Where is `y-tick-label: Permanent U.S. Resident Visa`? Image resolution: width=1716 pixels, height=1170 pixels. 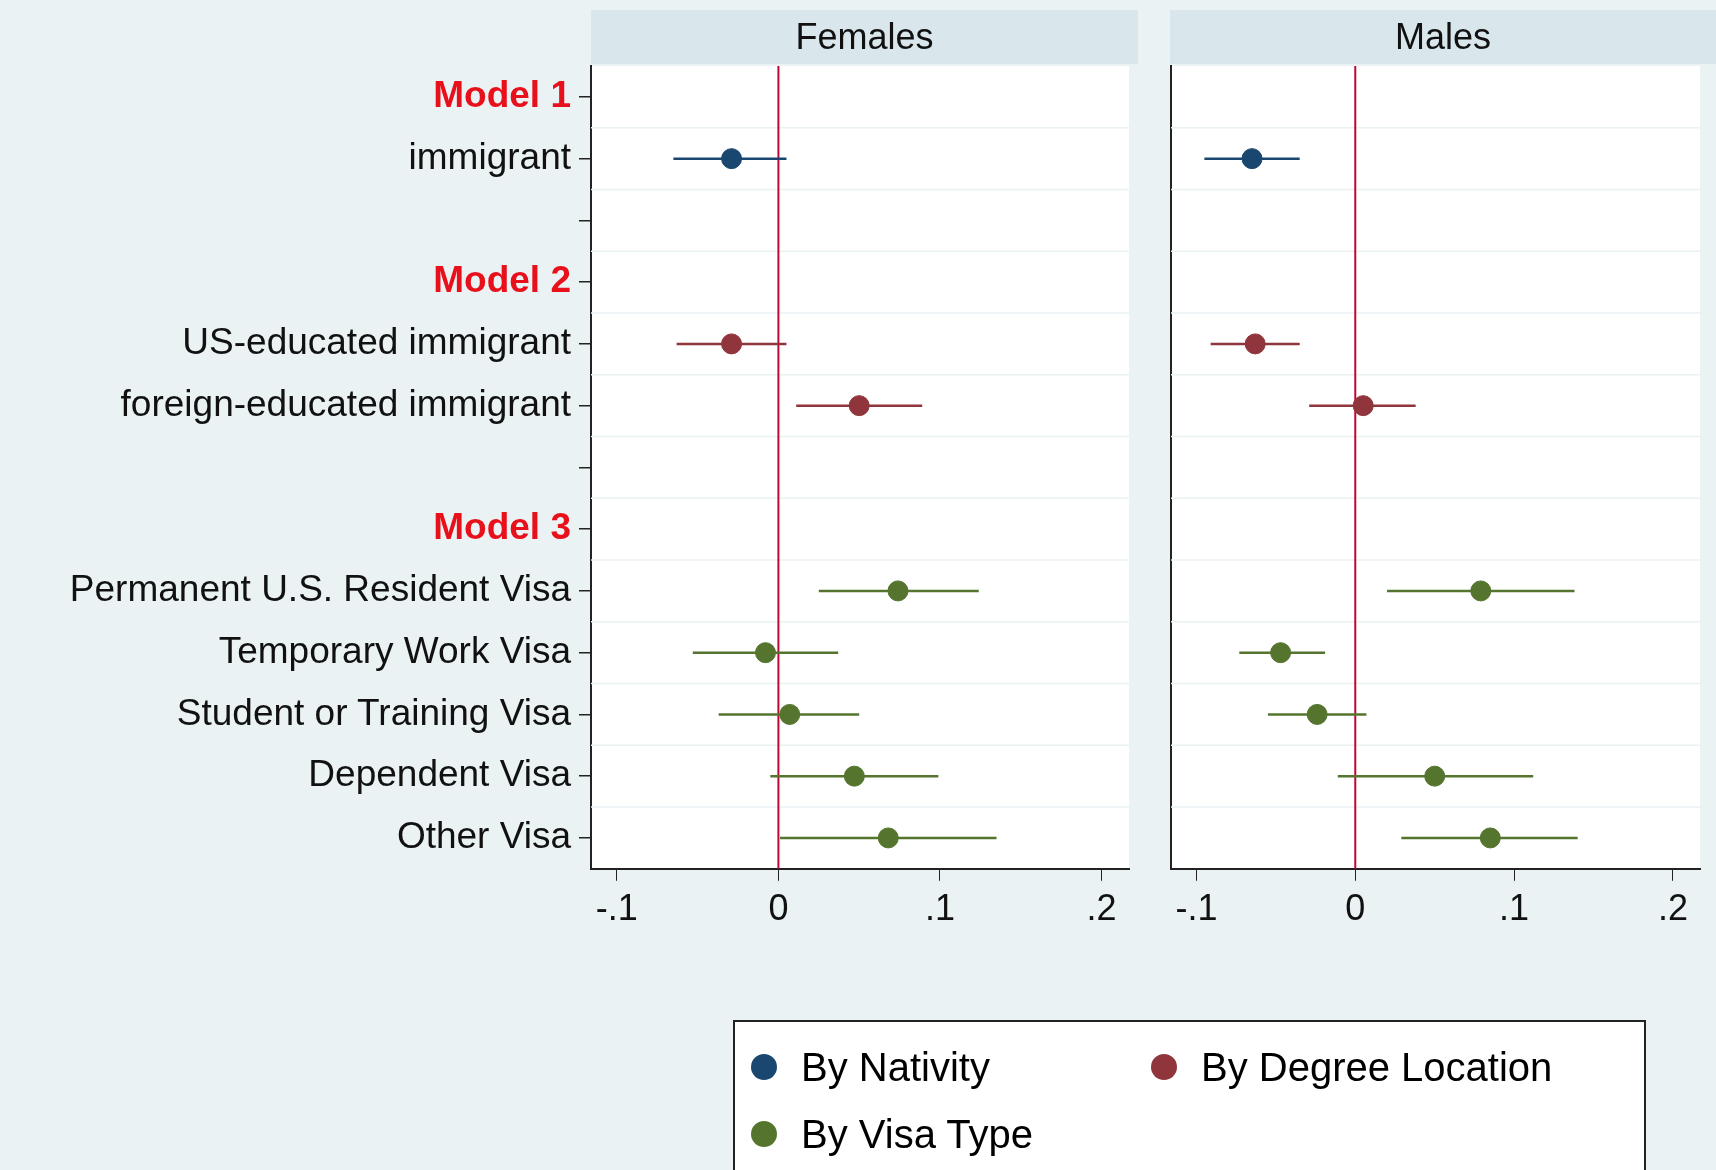 y-tick-label: Permanent U.S. Resident Visa is located at coordinates (320, 589).